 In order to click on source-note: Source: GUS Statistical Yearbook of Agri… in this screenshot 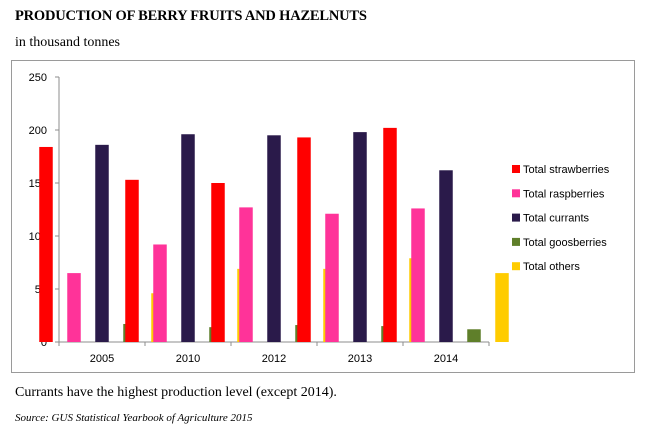, I will do `click(134, 418)`.